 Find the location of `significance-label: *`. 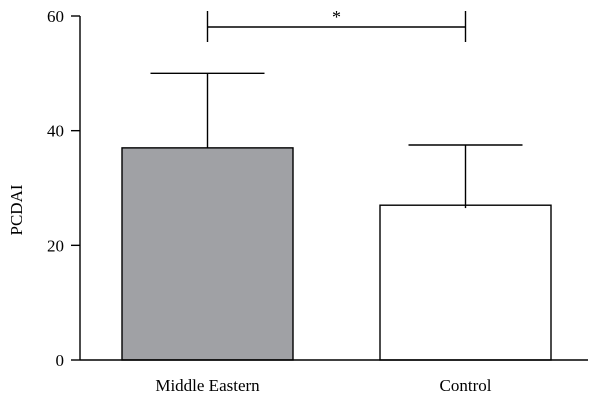

significance-label: * is located at coordinates (336, 17).